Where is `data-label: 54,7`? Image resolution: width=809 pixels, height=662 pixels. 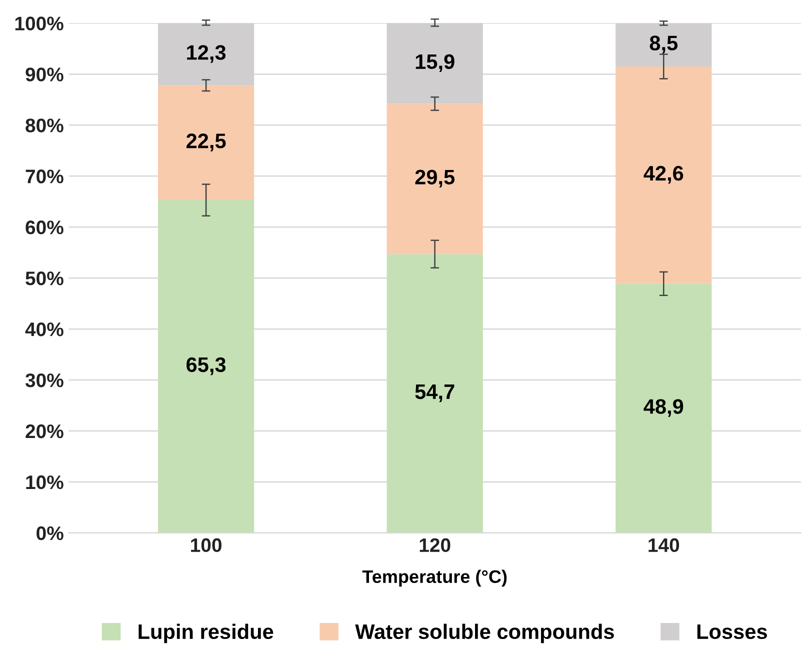
data-label: 54,7 is located at coordinates (434, 393).